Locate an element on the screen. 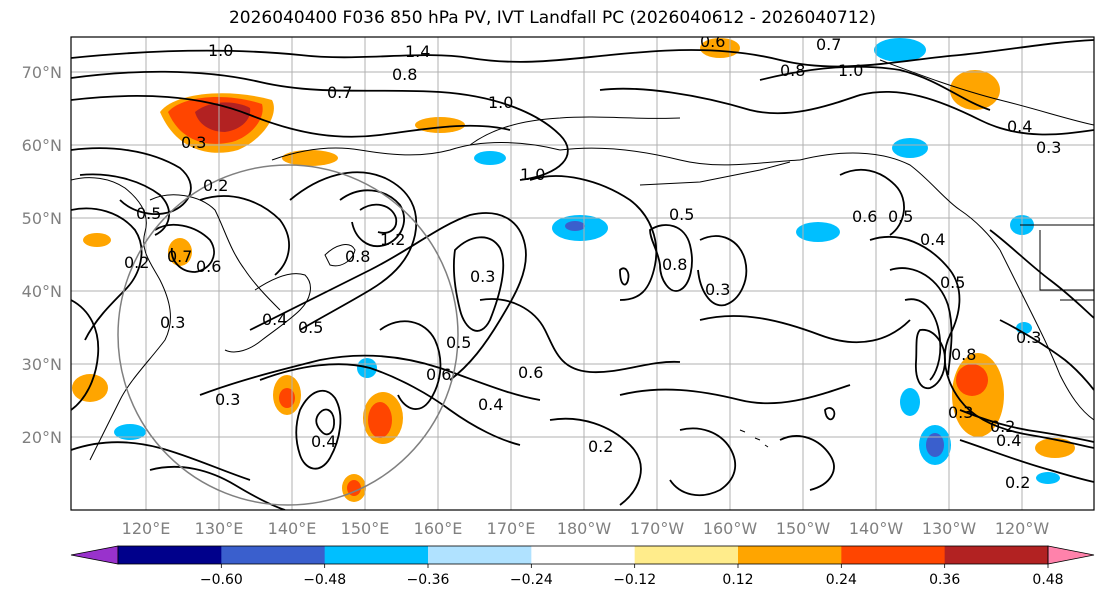  contour-label-19: 0.5 is located at coordinates (310, 327).